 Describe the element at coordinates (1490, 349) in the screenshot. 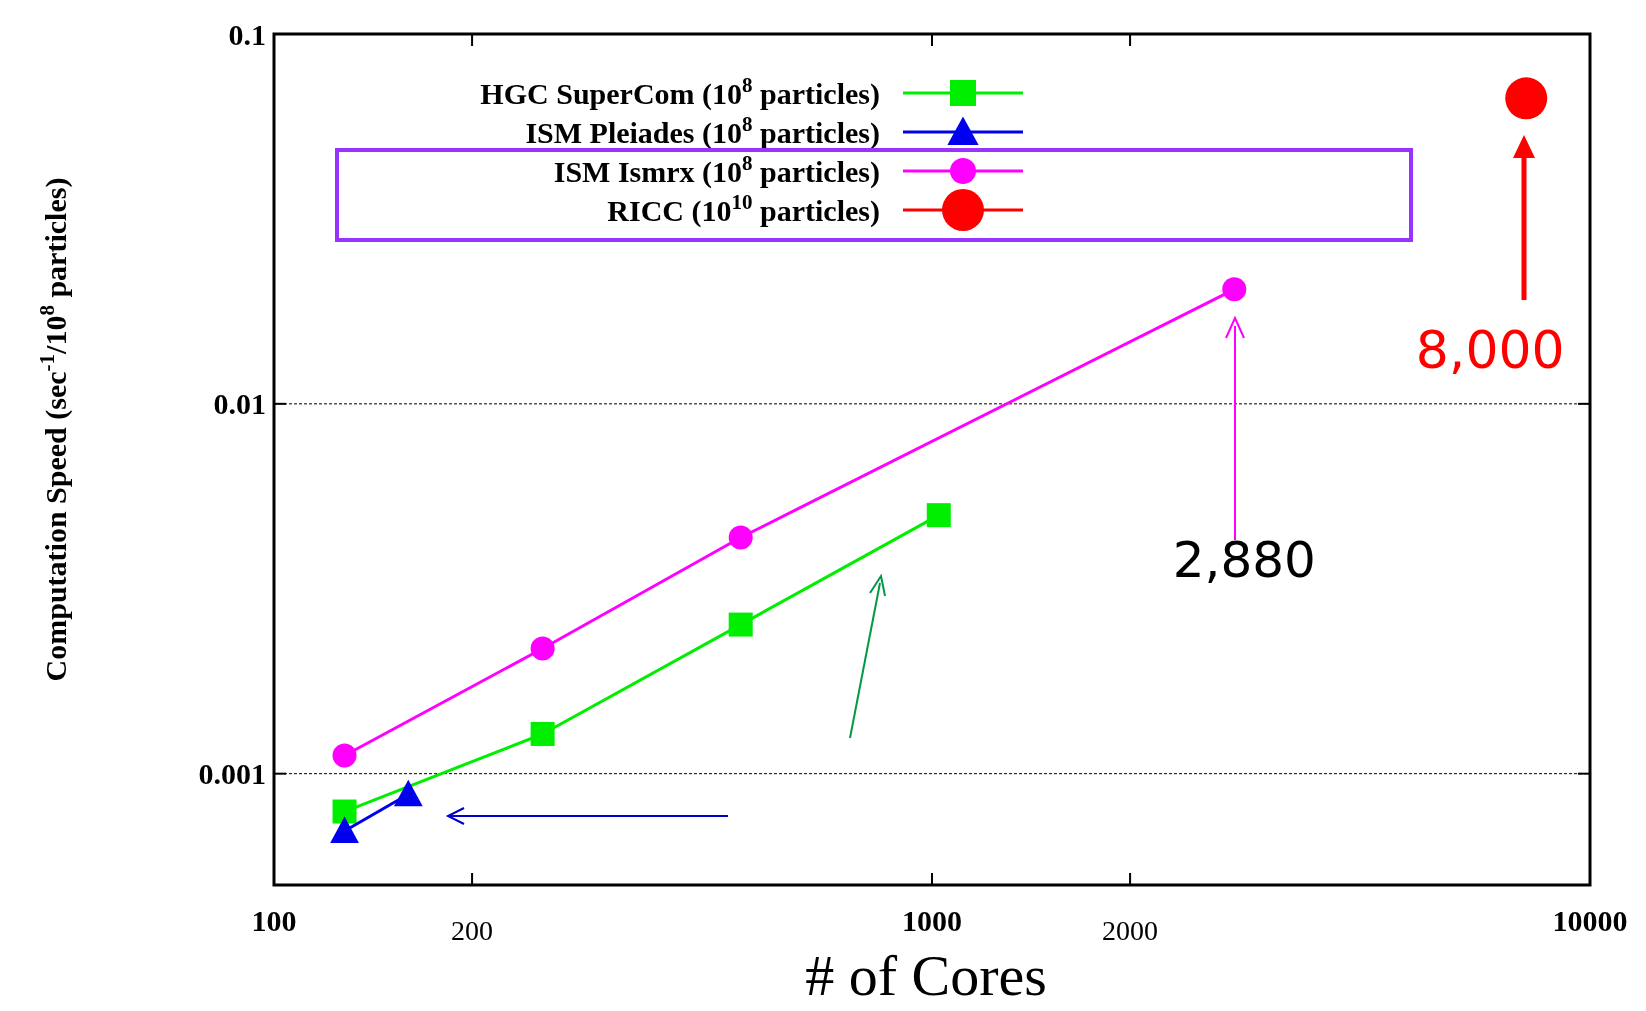

I see `annotation: 8,000` at that location.